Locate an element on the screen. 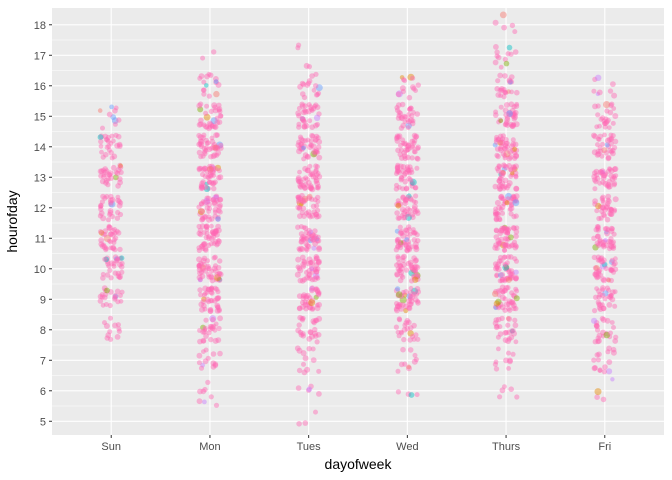 This screenshot has height=480, width=672. y-tick-label: 14 is located at coordinates (40, 148).